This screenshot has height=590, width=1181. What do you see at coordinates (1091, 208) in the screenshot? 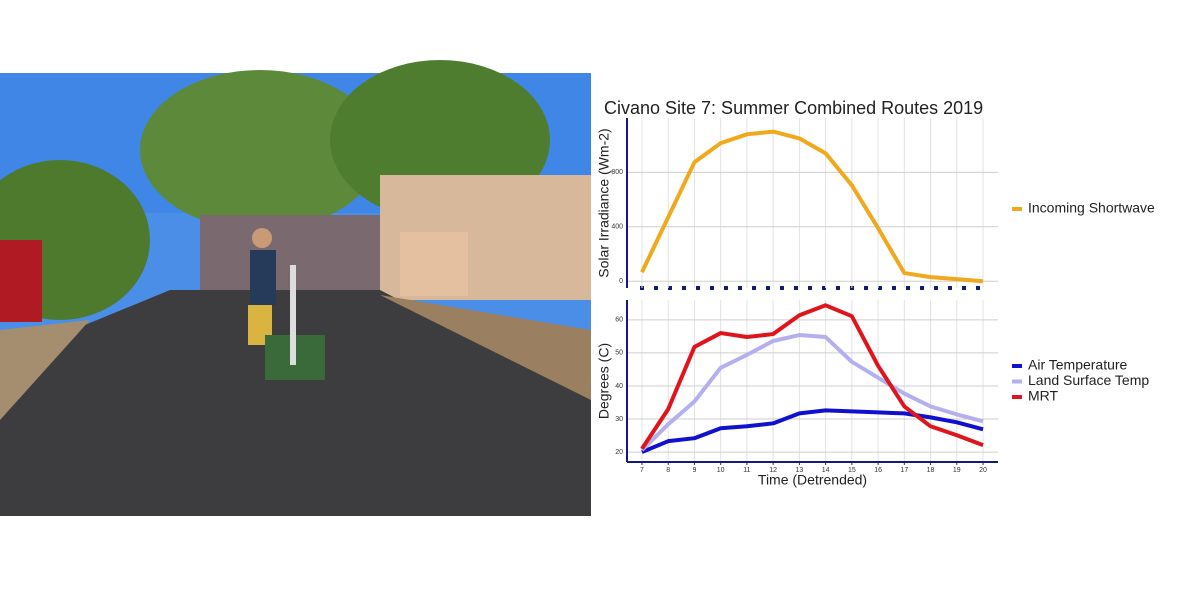
I see `legend-label: Incoming Shortwave` at bounding box center [1091, 208].